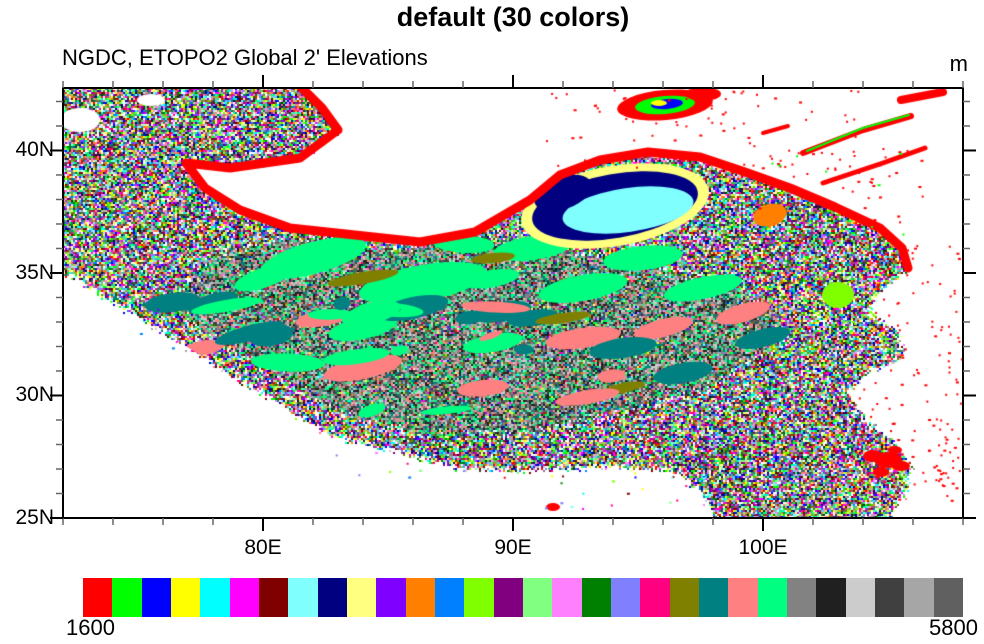  What do you see at coordinates (90, 627) in the screenshot?
I see `colorbar-min-label: 1600` at bounding box center [90, 627].